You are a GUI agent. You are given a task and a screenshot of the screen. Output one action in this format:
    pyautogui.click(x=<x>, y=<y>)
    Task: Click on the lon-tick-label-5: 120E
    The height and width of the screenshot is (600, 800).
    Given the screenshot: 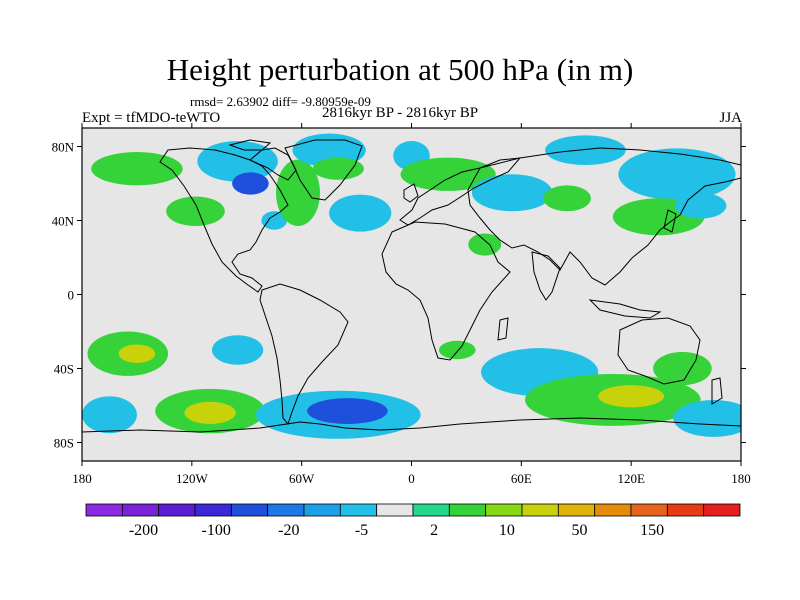 What is the action you would take?
    pyautogui.click(x=631, y=478)
    